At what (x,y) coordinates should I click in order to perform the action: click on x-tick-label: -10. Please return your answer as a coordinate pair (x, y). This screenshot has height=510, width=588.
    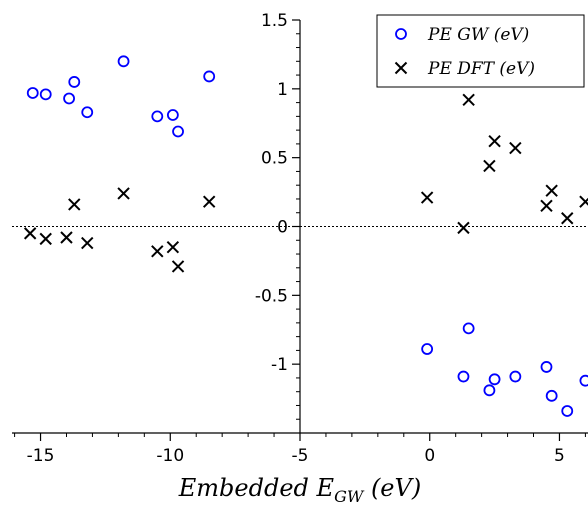
    Looking at the image, I should click on (170, 456).